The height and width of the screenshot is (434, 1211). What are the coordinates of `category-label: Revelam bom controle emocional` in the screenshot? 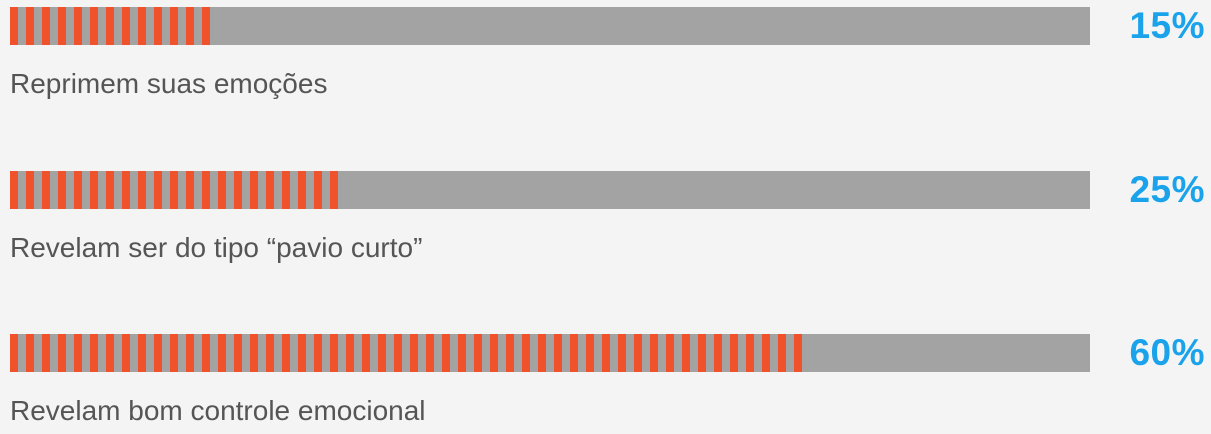 It's located at (218, 410).